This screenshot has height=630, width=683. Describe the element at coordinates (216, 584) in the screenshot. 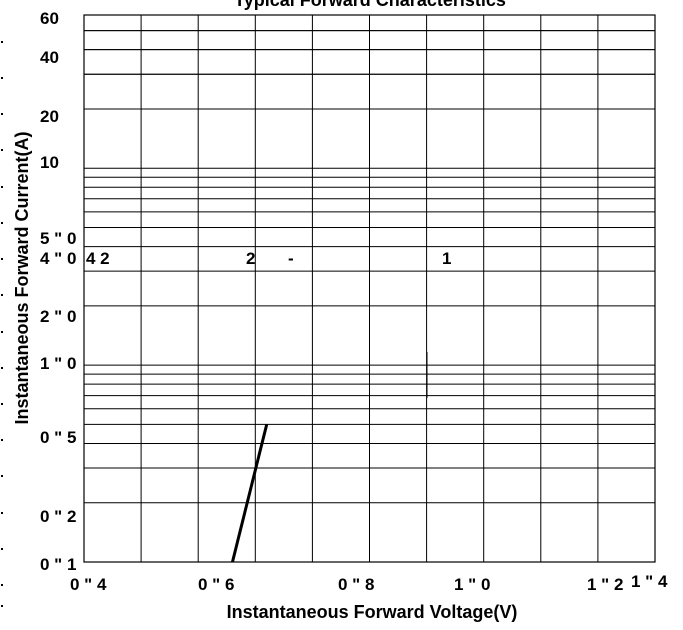

I see `x-tick-label-0-6: 0 " 6` at that location.